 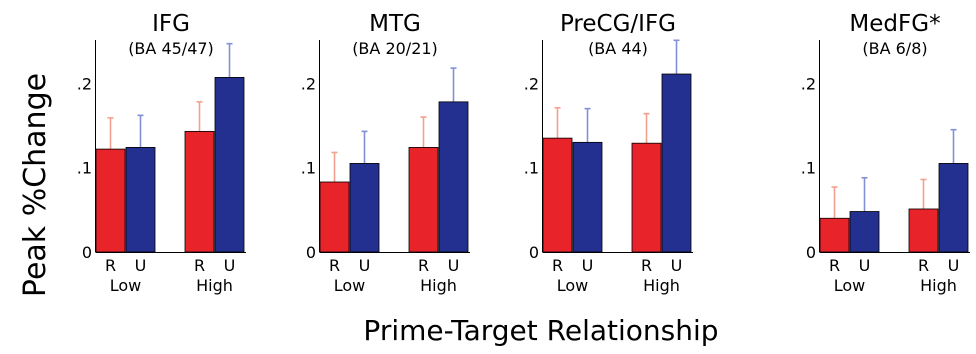 I want to click on panel-subtitle: (BA 45/47), so click(x=171, y=48).